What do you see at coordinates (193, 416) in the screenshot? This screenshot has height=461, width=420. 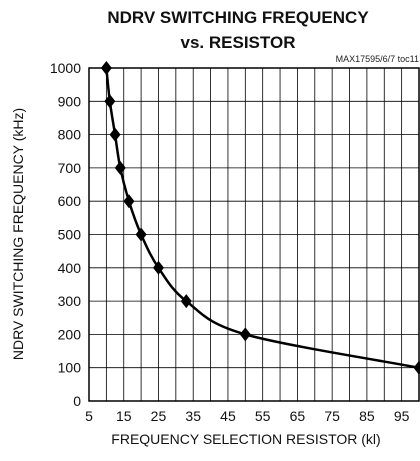 I see `x-tick-label: 35` at bounding box center [193, 416].